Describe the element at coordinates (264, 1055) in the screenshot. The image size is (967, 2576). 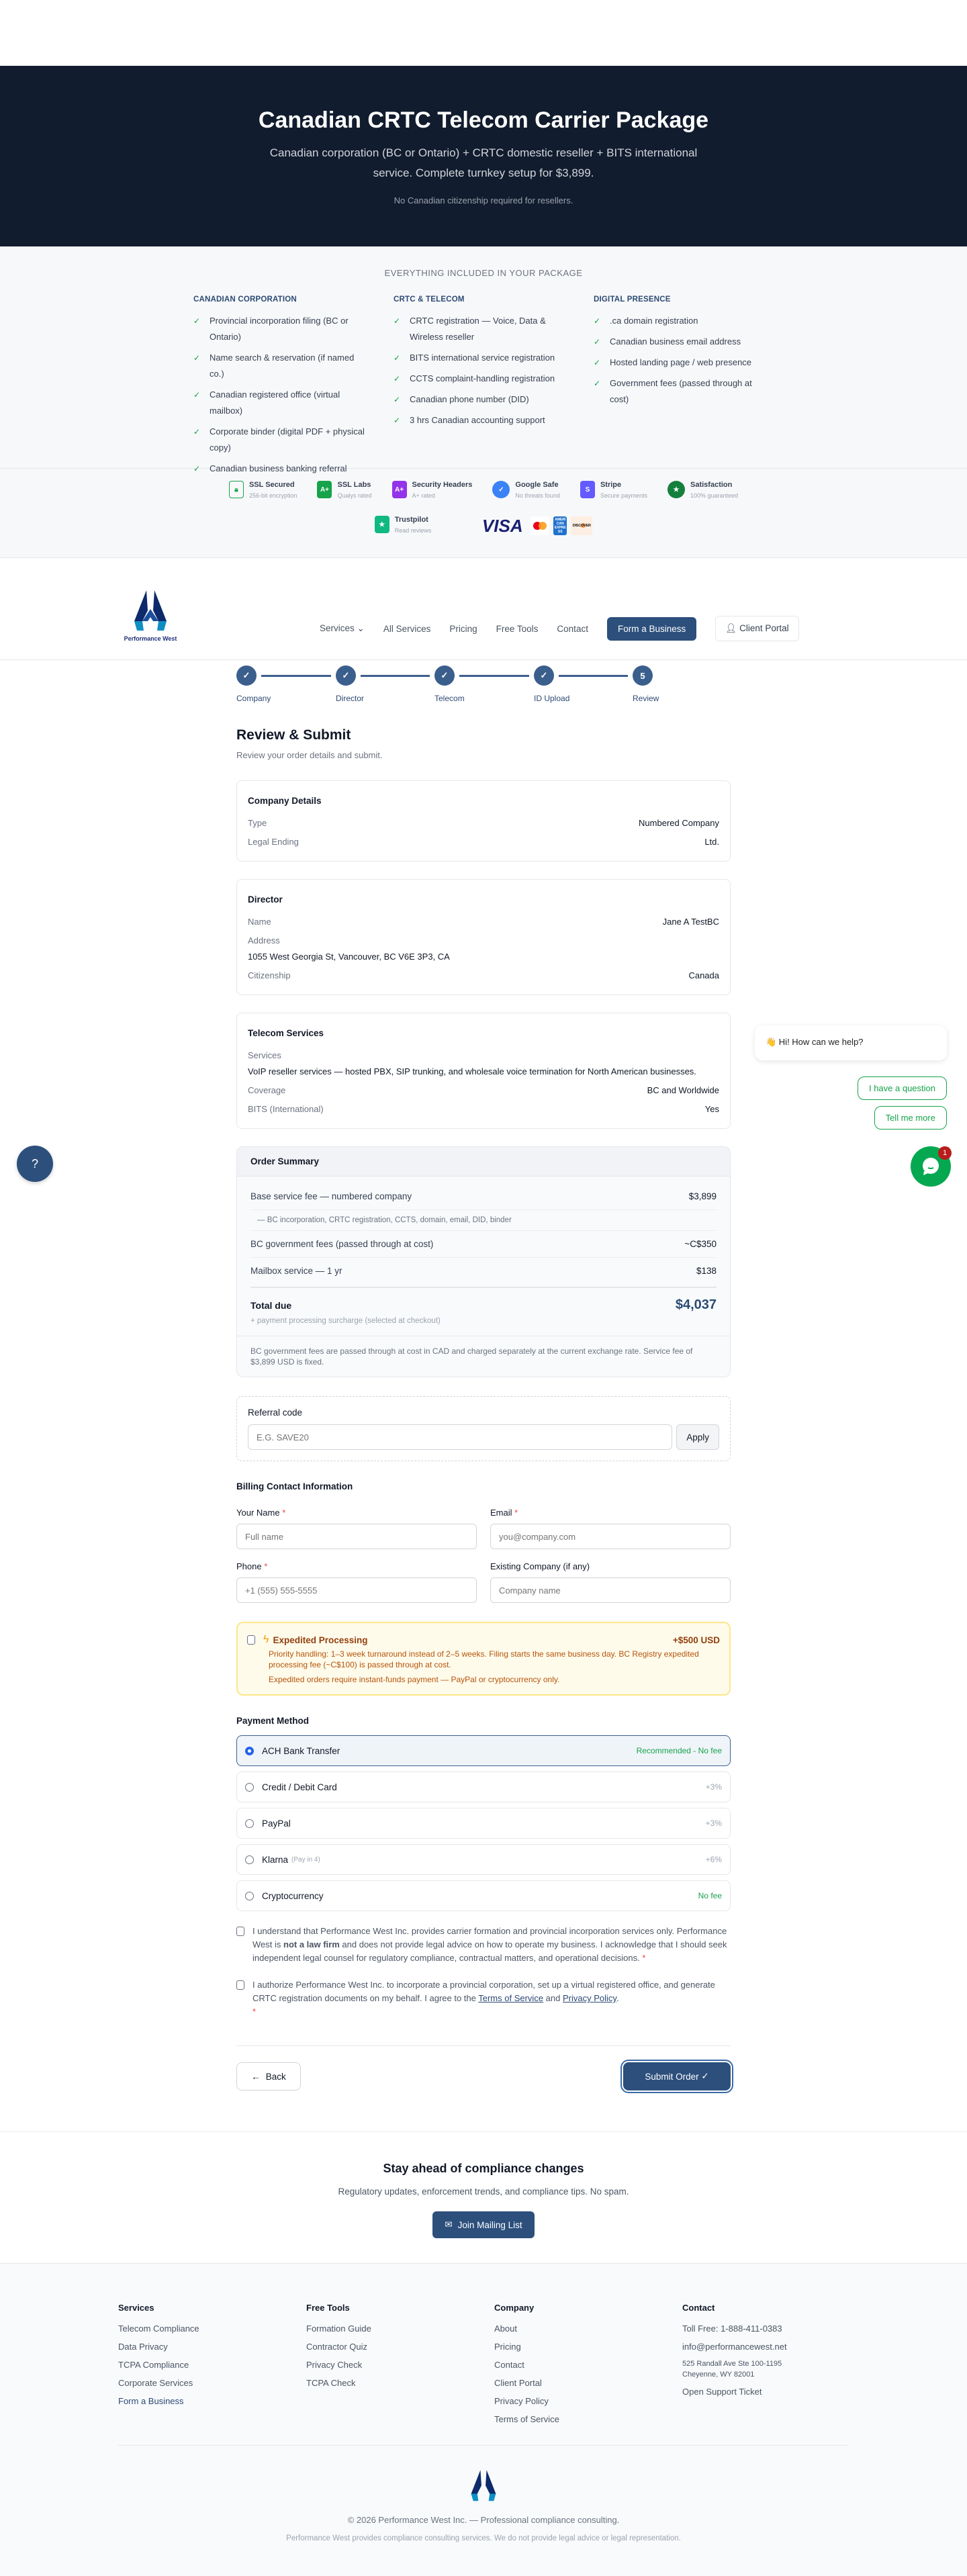
I see `field-label: Services` at that location.